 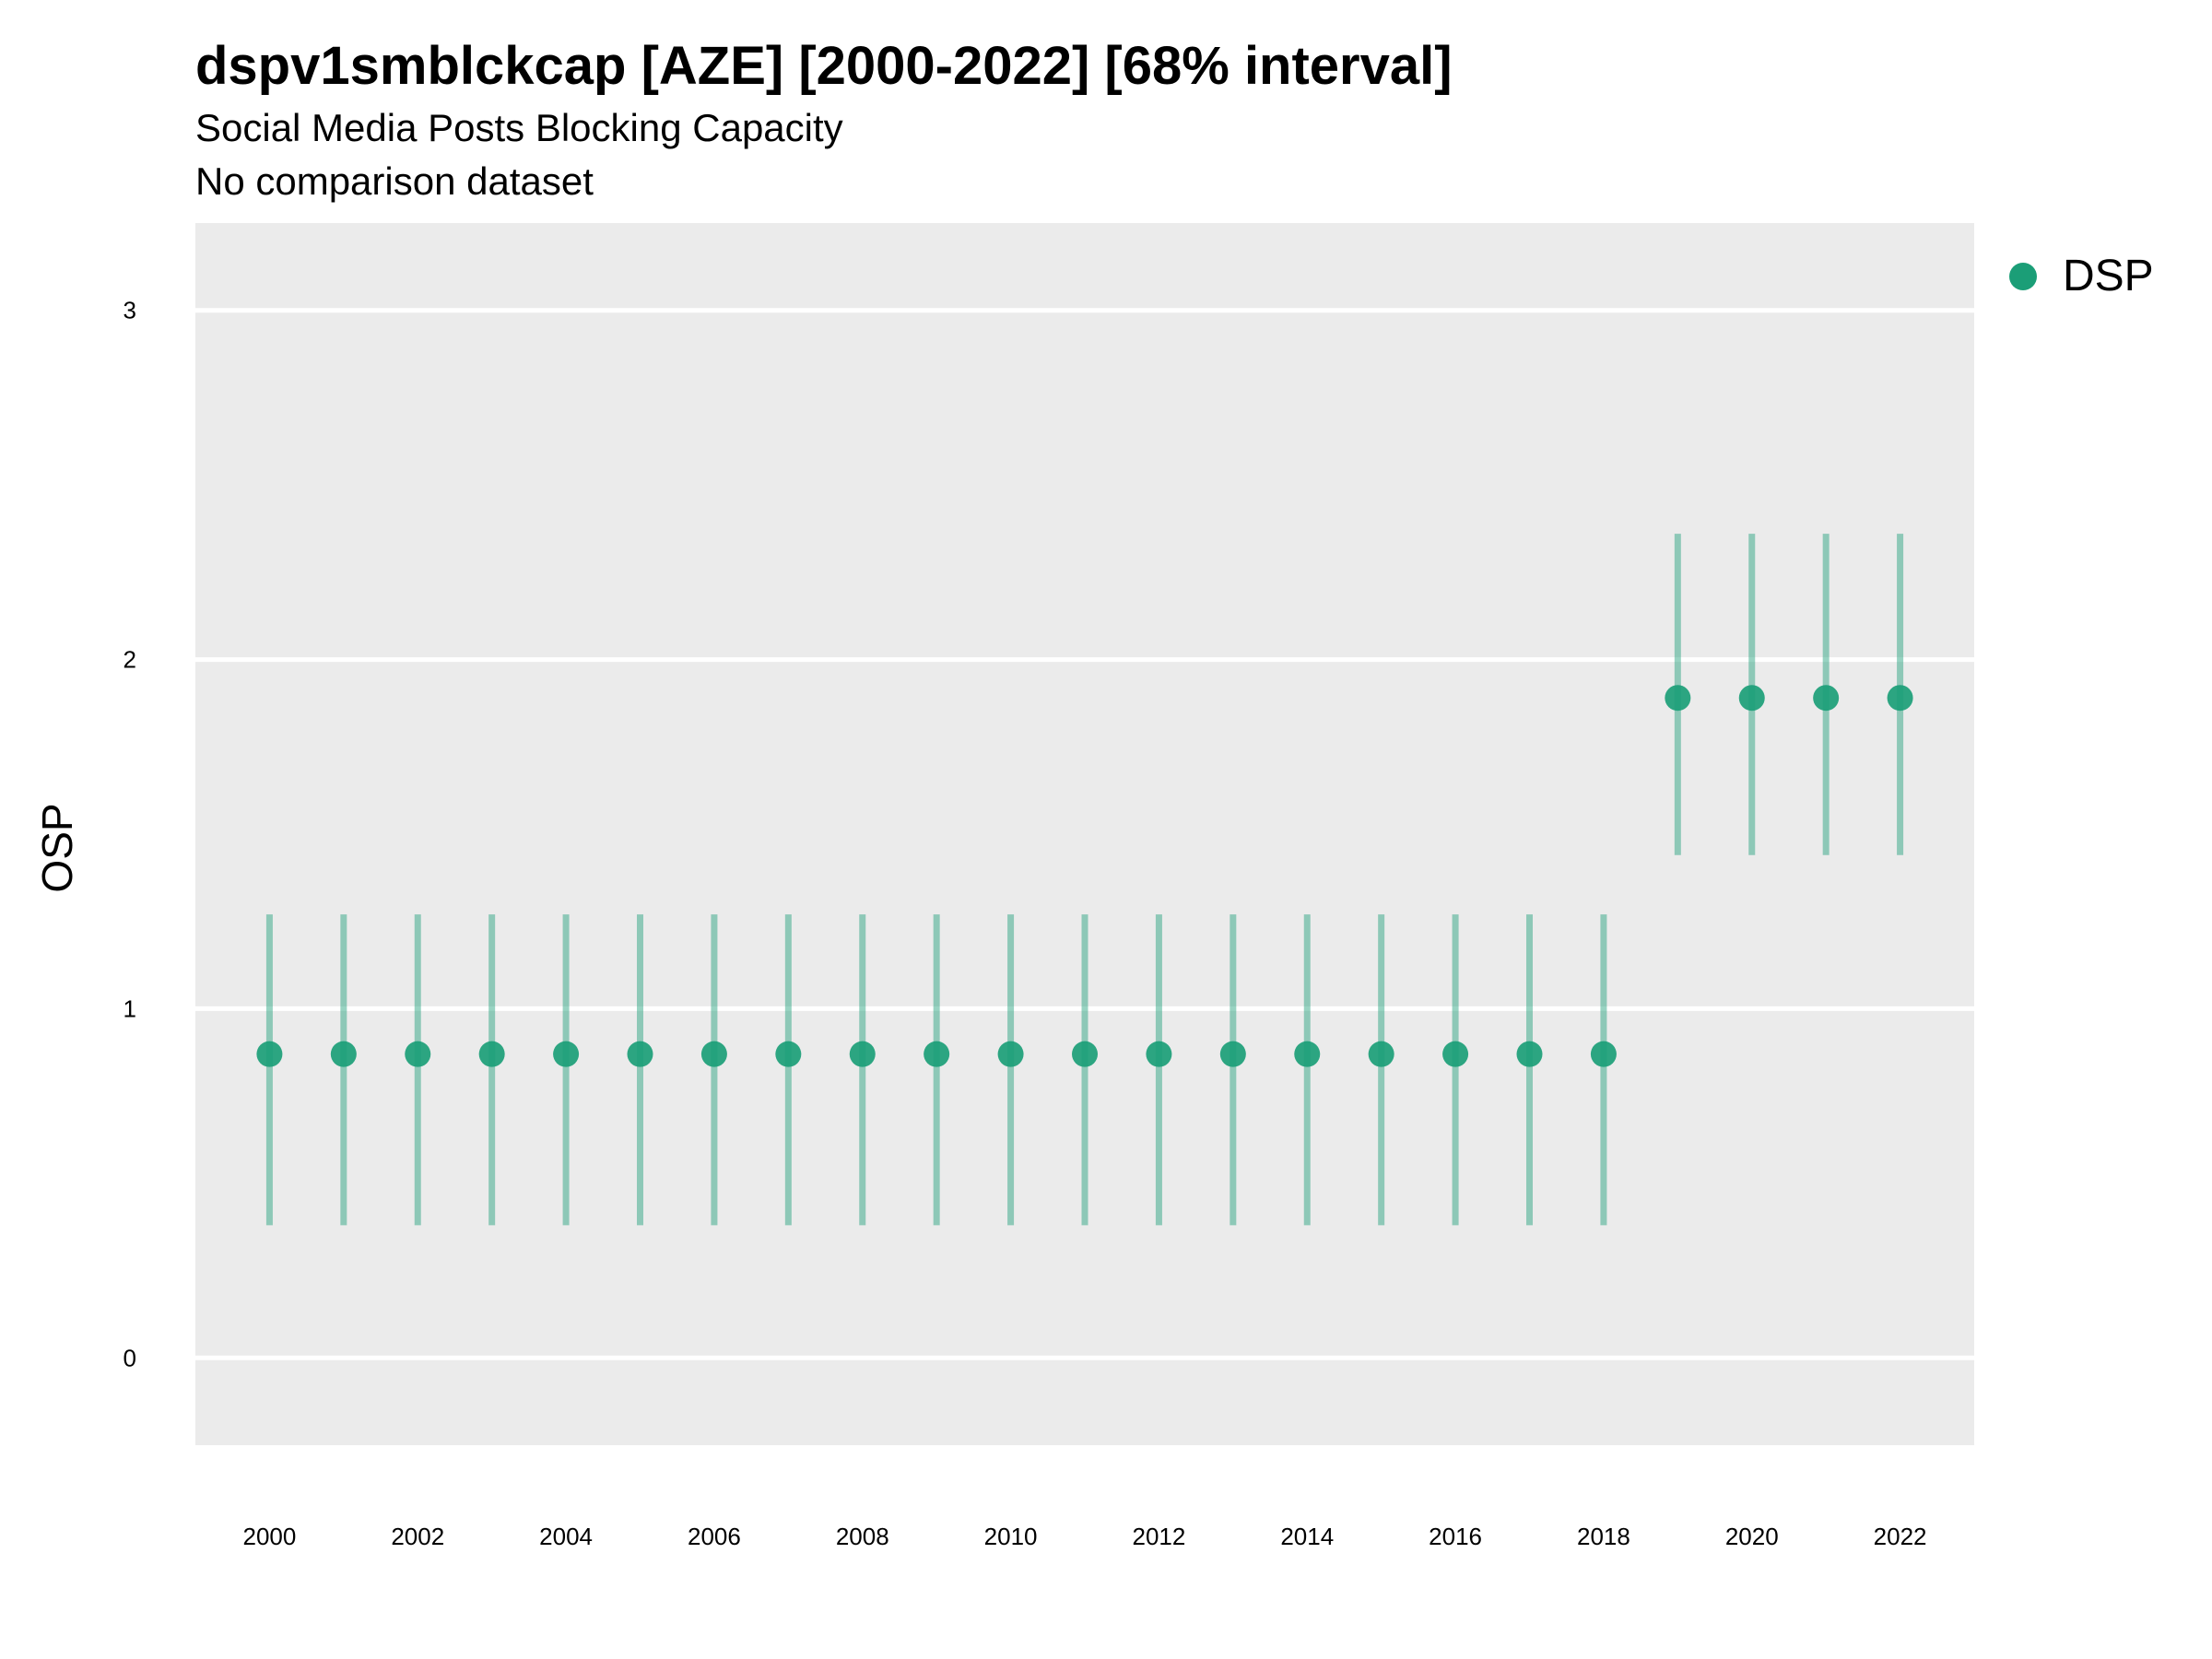 I want to click on y-tick-label: 3, so click(x=130, y=310).